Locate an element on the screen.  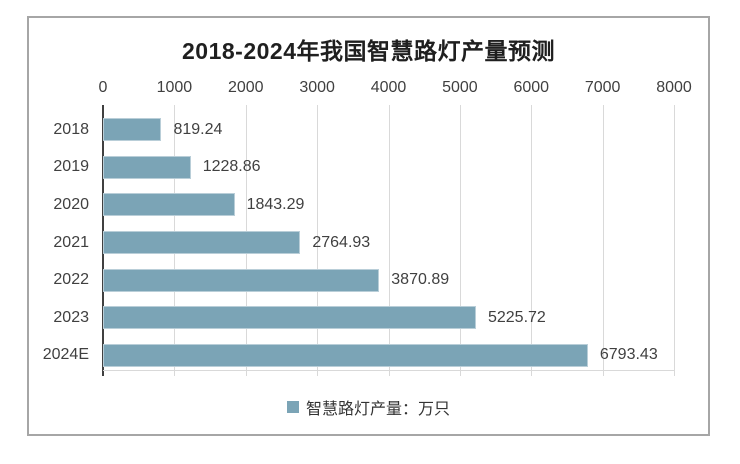
chart-title: 2018-2024年我国智慧路灯产量预测 is located at coordinates (368, 51).